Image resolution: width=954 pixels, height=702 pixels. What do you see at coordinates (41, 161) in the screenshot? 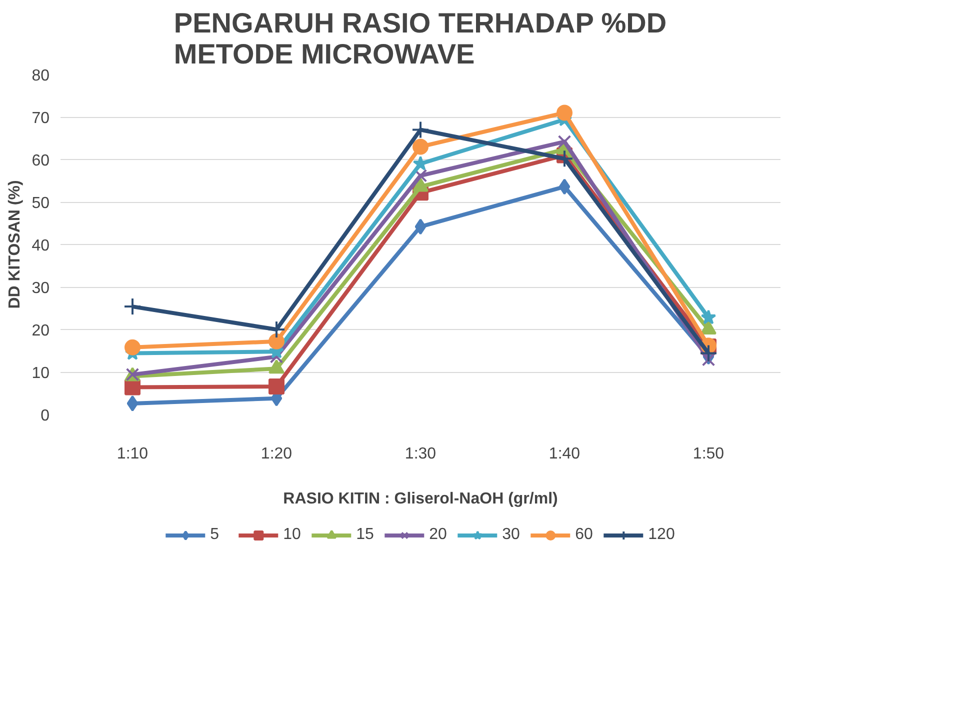
I see `y-tick-label: 60` at bounding box center [41, 161].